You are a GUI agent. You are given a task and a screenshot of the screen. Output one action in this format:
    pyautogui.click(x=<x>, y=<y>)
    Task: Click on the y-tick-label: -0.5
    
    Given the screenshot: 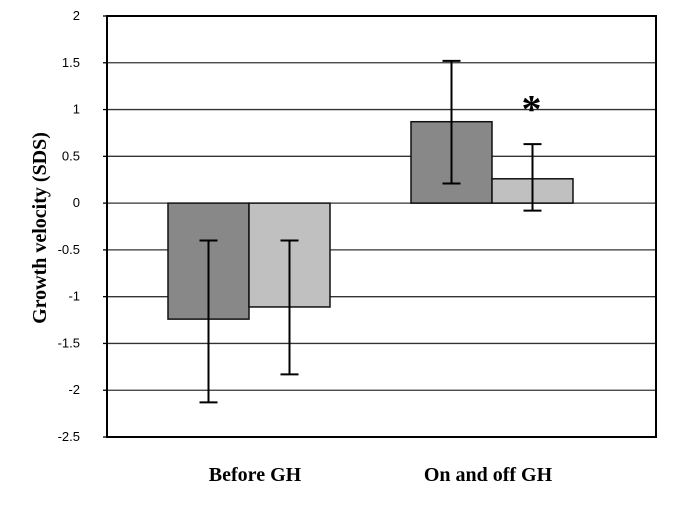 What is the action you would take?
    pyautogui.click(x=69, y=249)
    